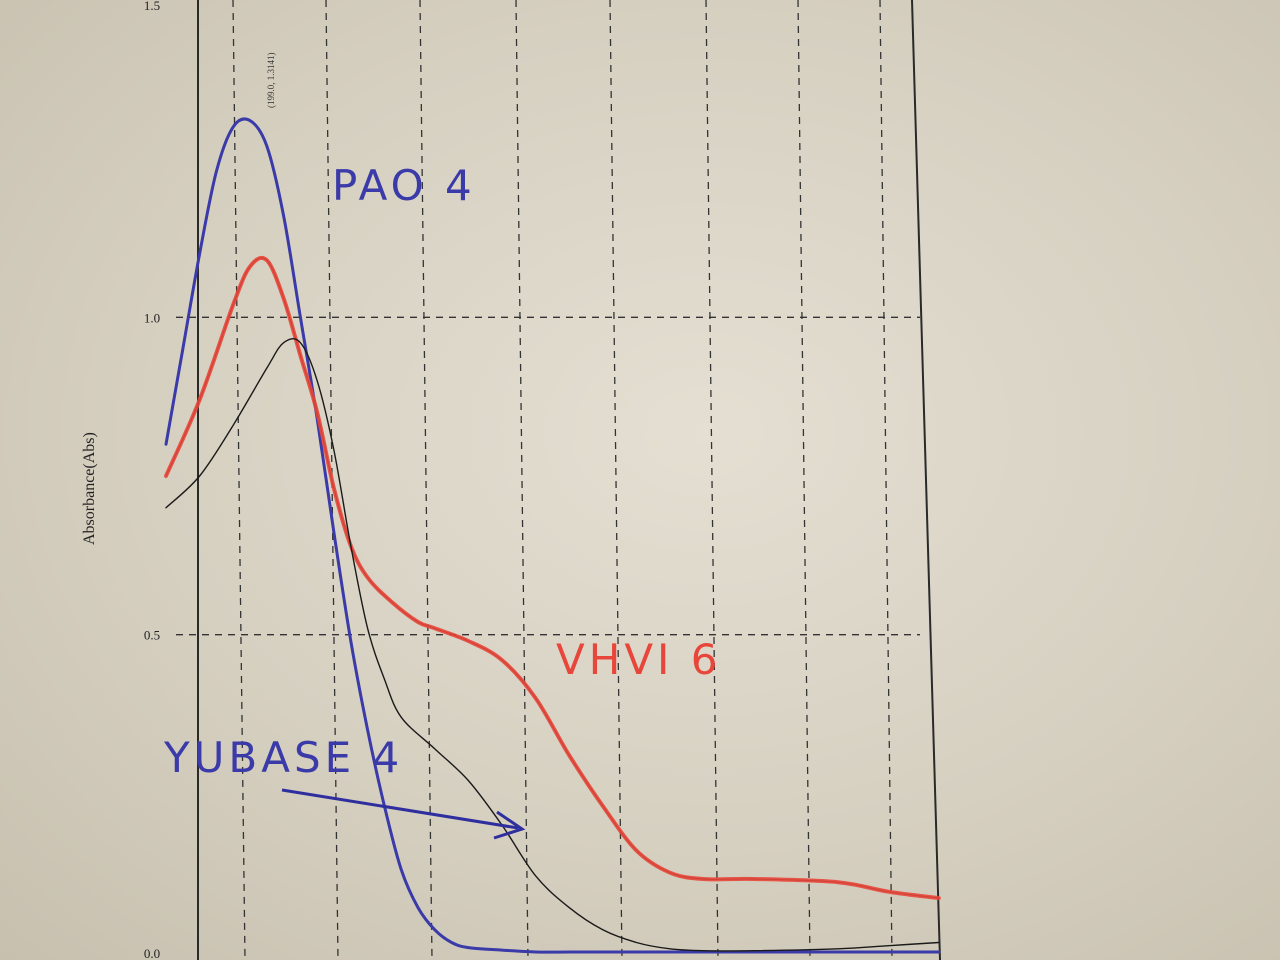 Image resolution: width=1280 pixels, height=960 pixels. Describe the element at coordinates (400, 809) in the screenshot. I see `arrow-shaft` at that location.